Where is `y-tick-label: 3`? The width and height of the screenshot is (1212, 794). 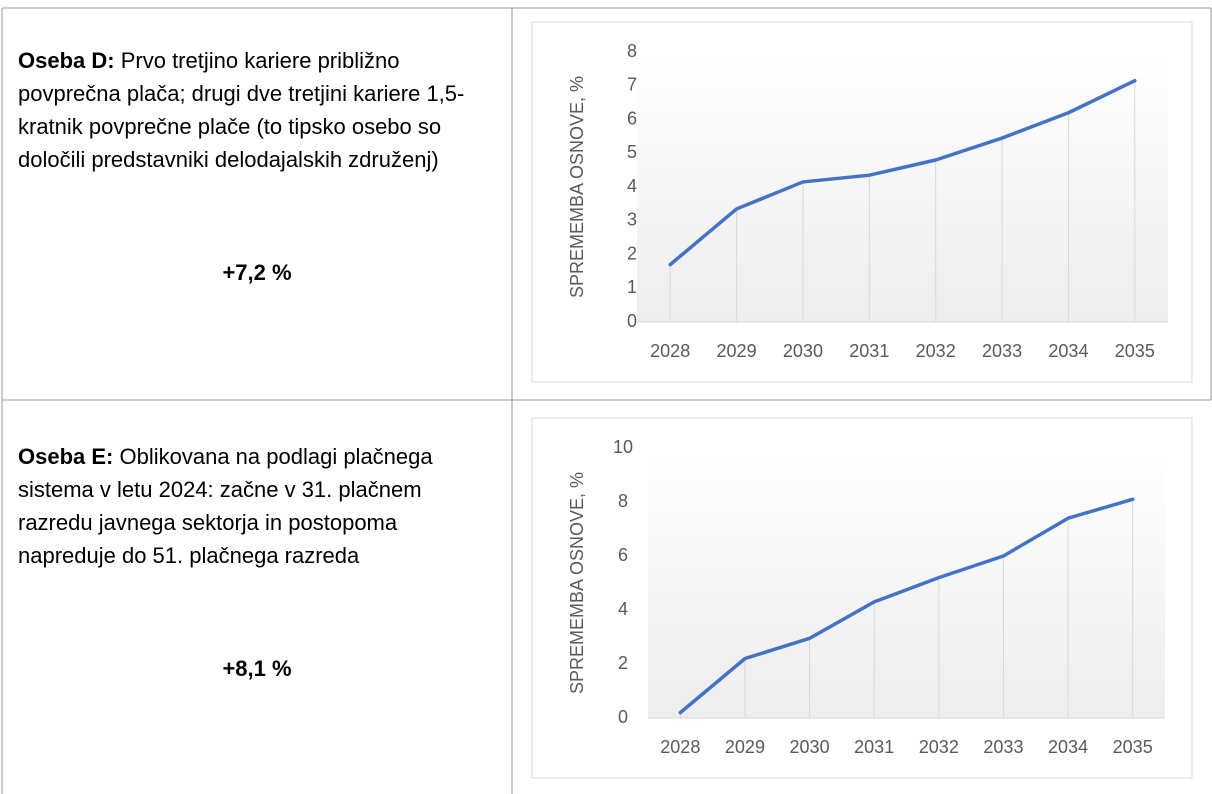 y-tick-label: 3 is located at coordinates (632, 220).